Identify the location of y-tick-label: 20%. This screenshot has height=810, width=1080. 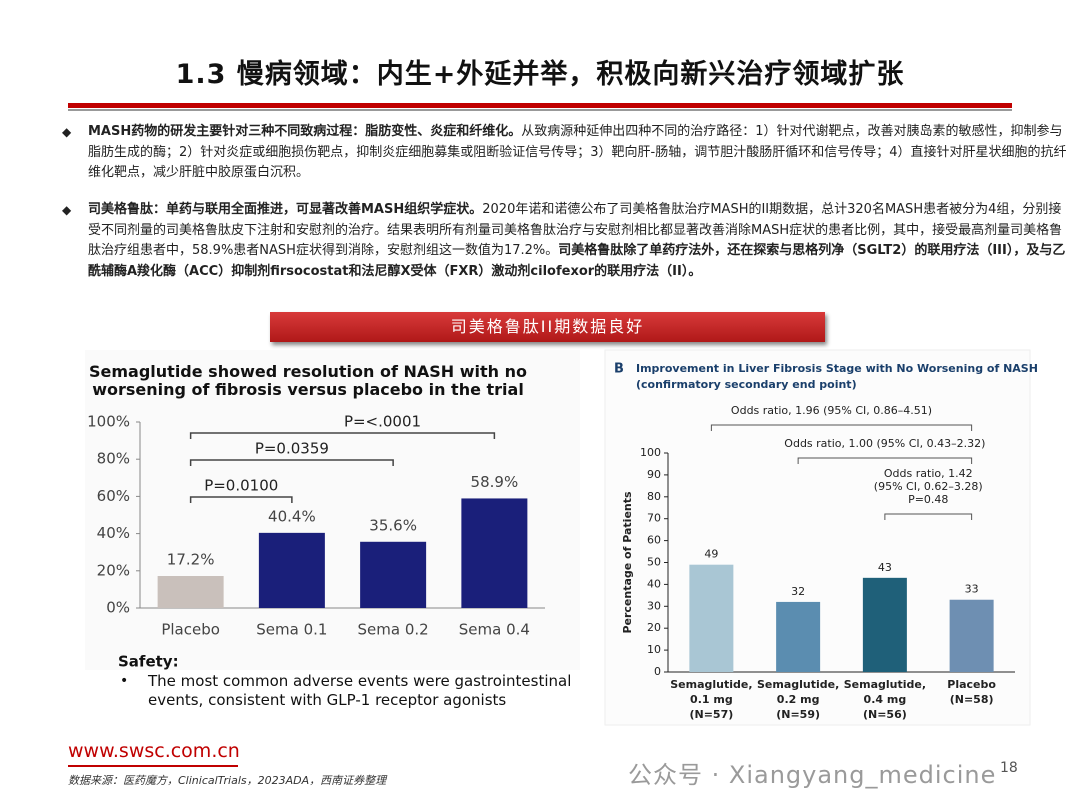
(113, 570).